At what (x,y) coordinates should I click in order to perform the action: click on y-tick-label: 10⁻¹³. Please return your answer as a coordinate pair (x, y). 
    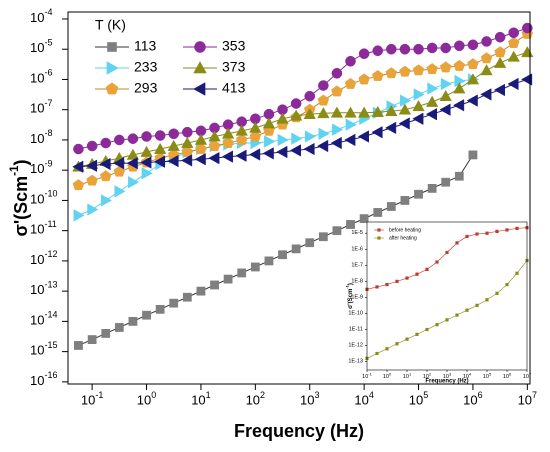
    Looking at the image, I should click on (43, 289).